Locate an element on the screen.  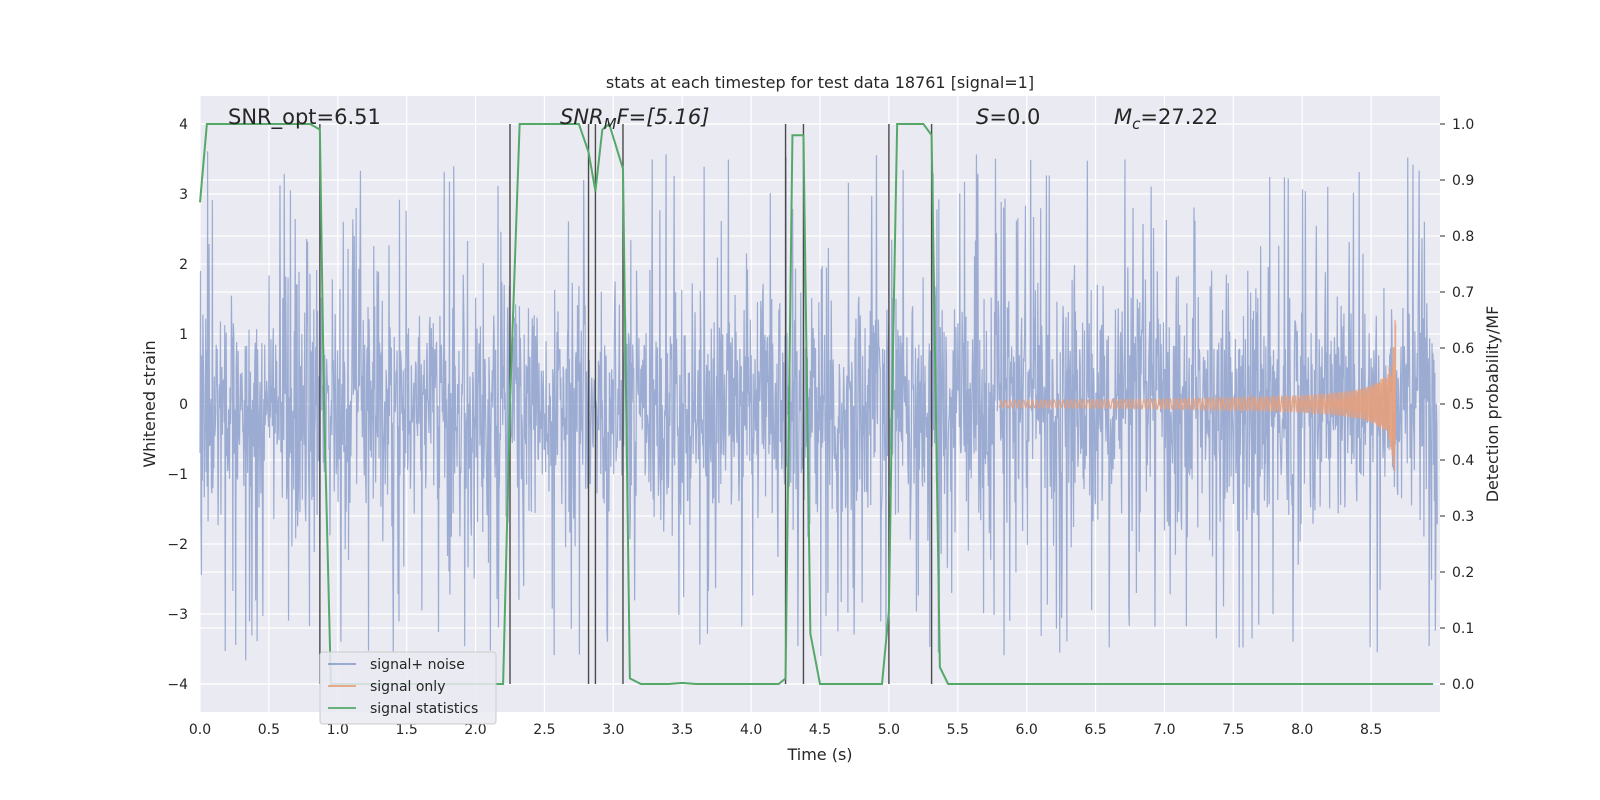
annotation-snr-opt: SNR_opt=6.51 is located at coordinates (304, 117).